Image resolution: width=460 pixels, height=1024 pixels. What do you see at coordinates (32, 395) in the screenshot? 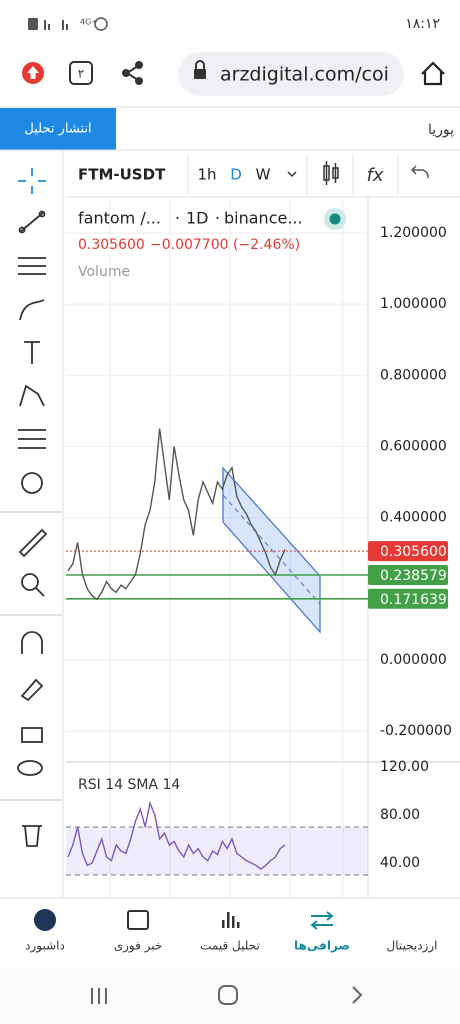
I see `pattern-tool` at bounding box center [32, 395].